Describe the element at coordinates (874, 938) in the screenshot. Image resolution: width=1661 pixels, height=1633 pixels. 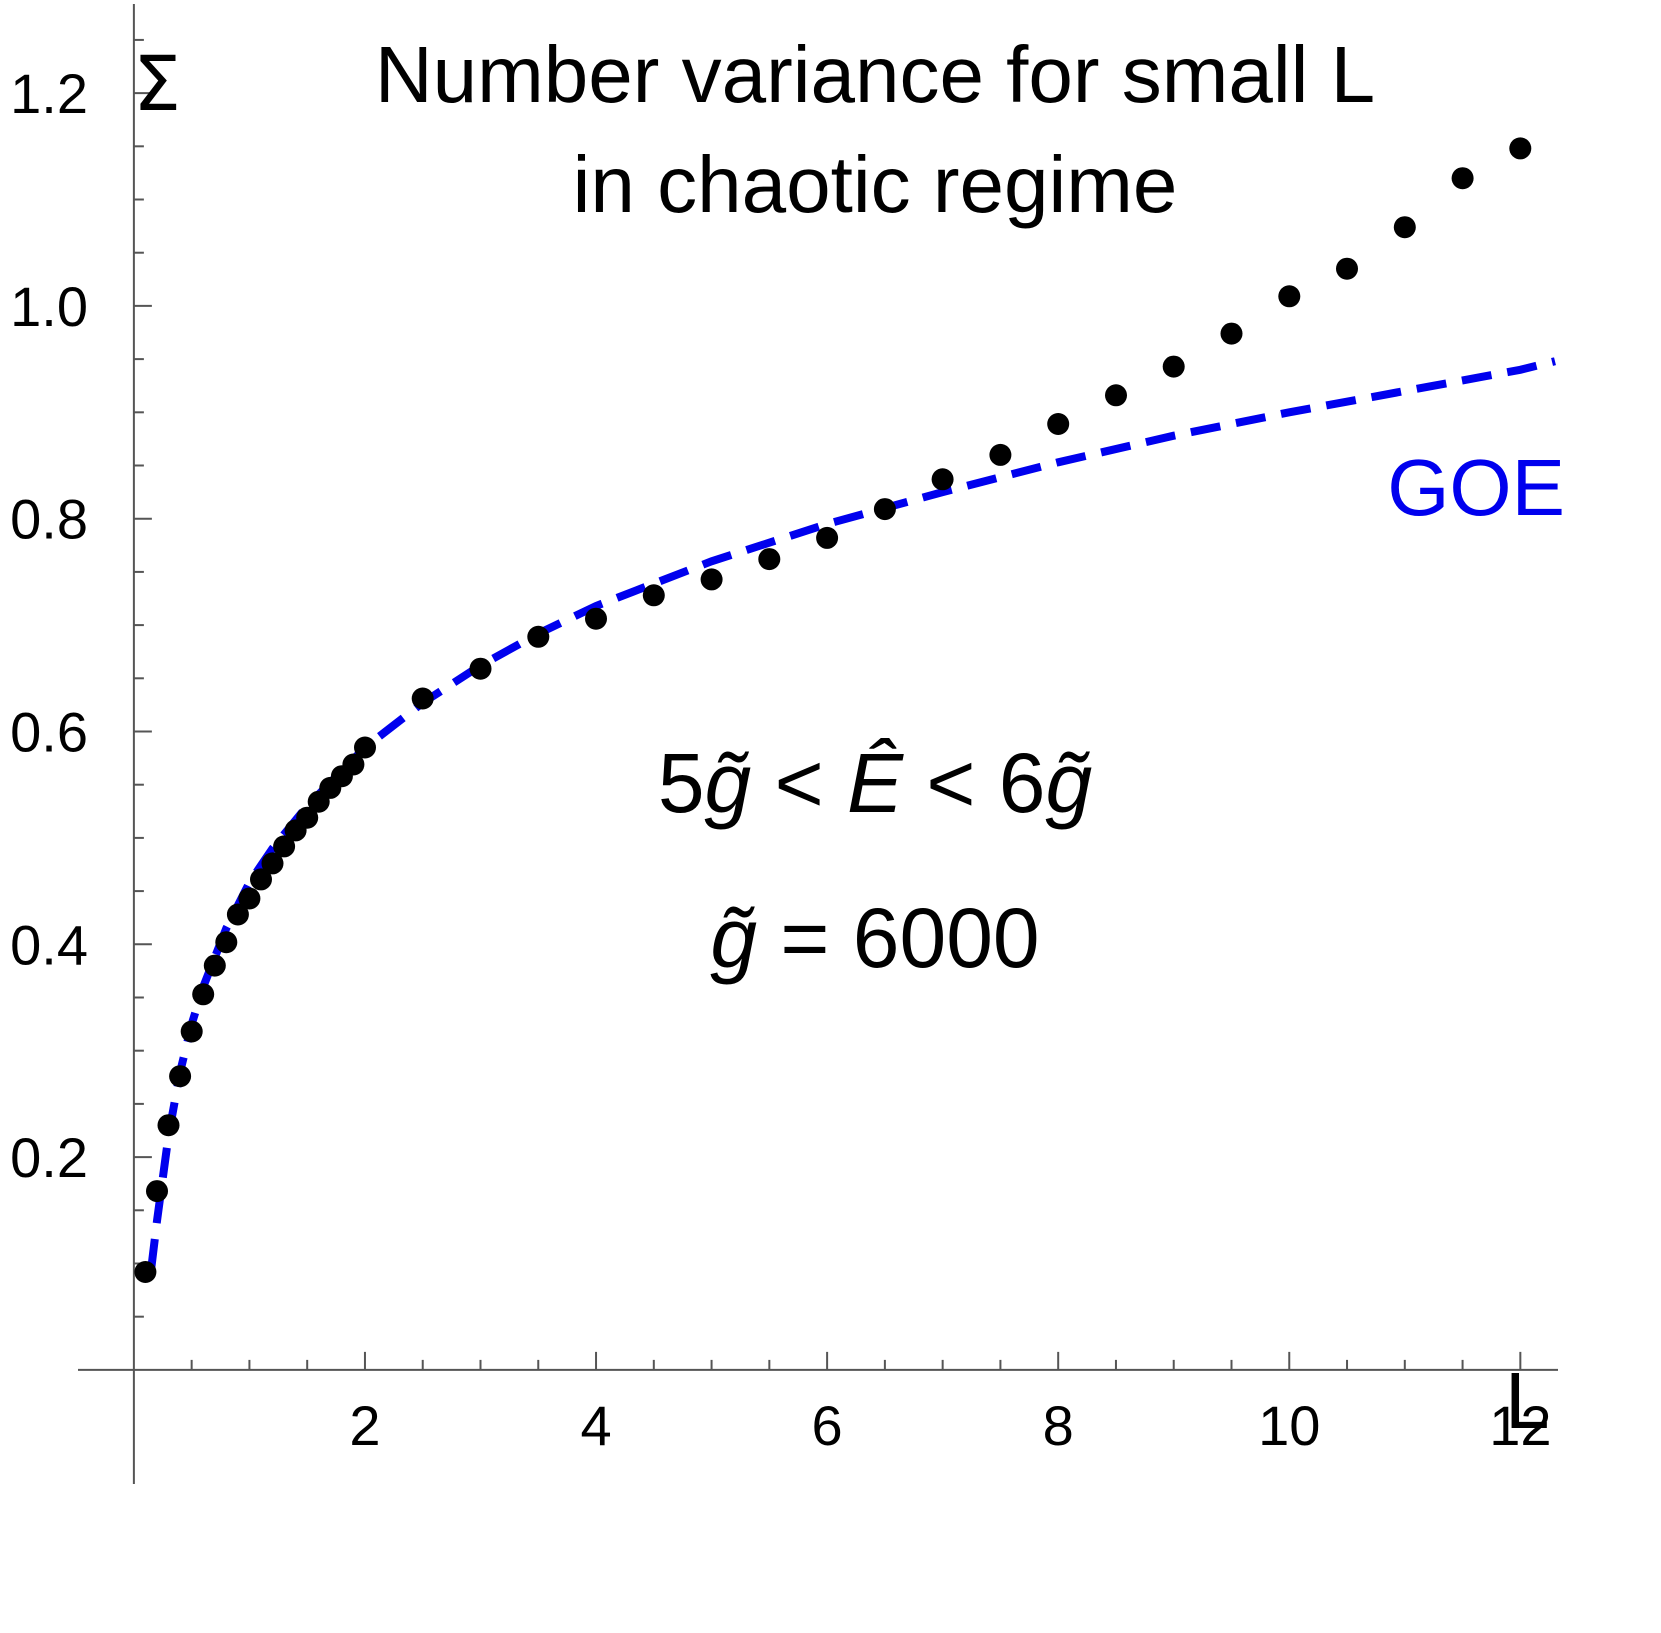
I see `coupling-annotation: g̃ = 6000` at that location.